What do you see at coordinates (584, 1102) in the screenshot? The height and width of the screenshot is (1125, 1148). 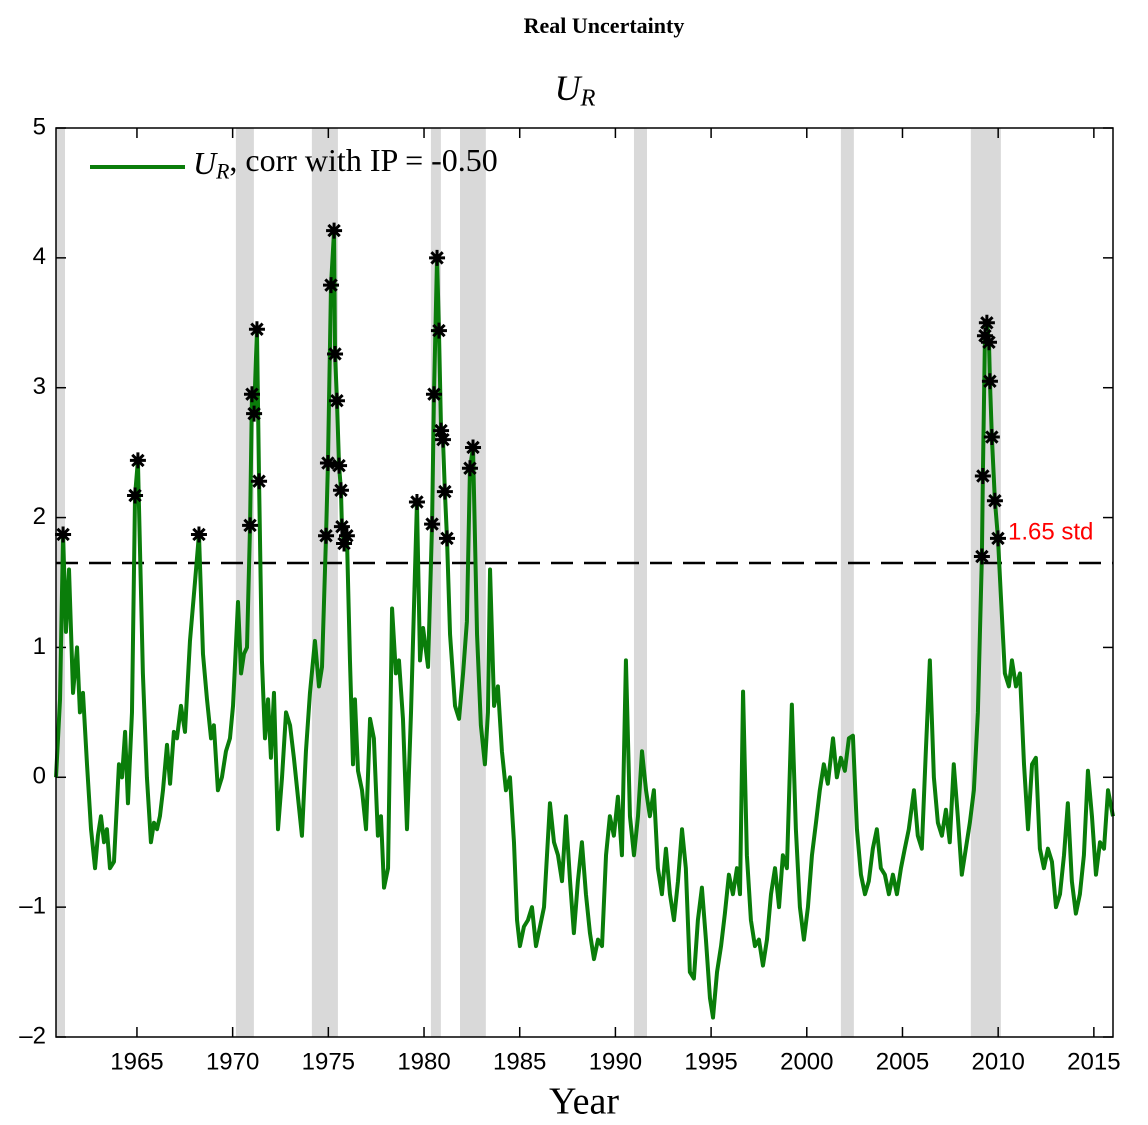 I see `x-axis-label: Year` at bounding box center [584, 1102].